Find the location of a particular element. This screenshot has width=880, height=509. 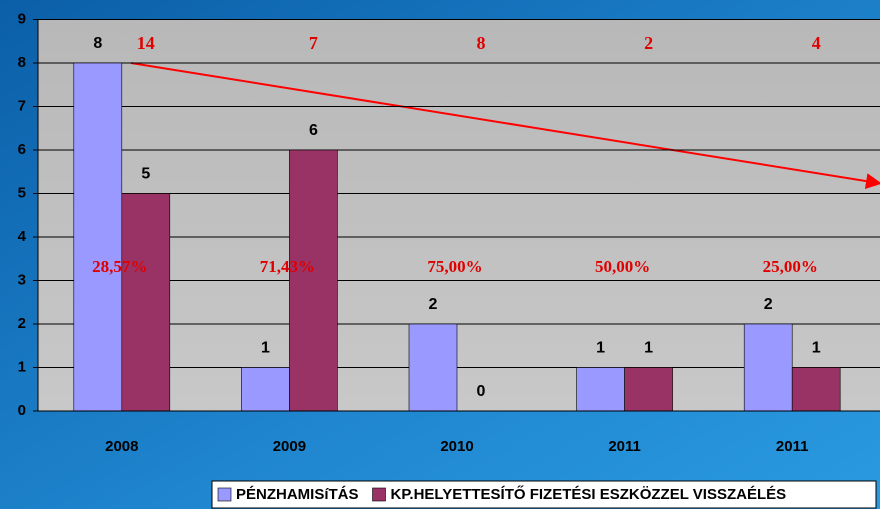

data-label: 8 is located at coordinates (97, 43).